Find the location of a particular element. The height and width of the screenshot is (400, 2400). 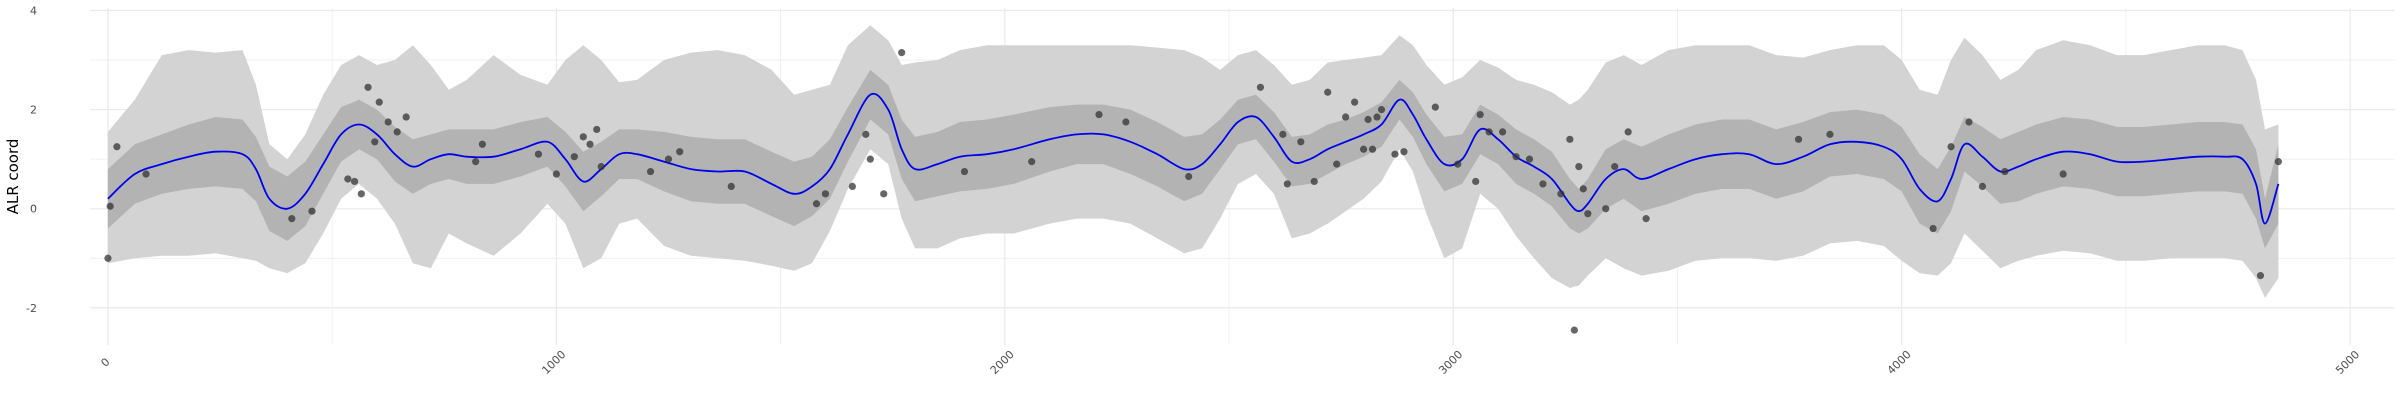

y-tick-label: -2 is located at coordinates (31, 308).